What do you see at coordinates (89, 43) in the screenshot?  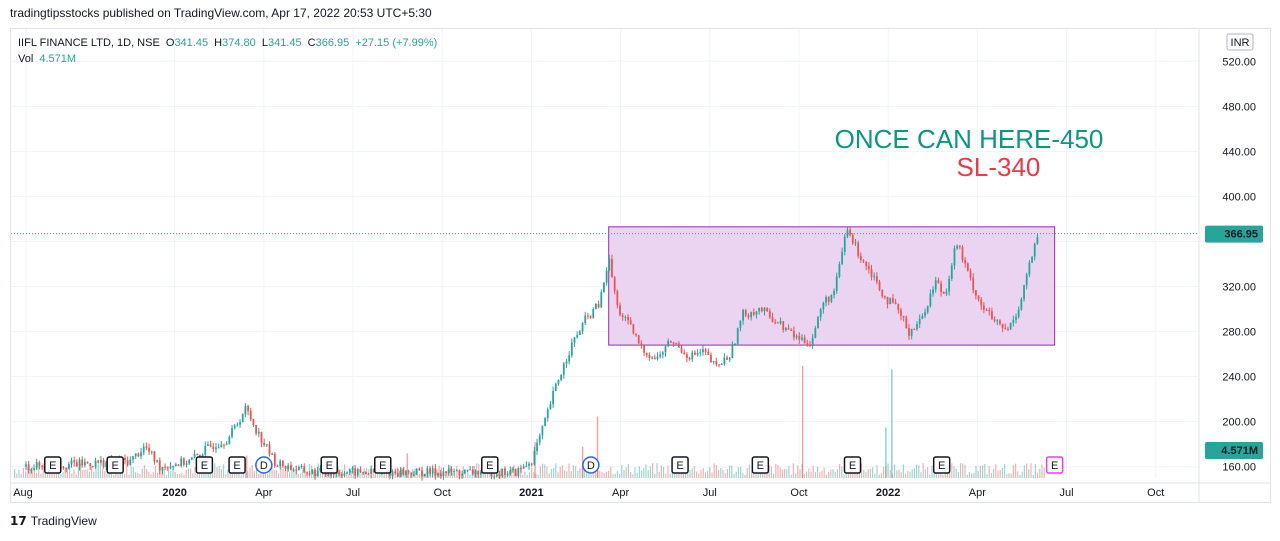 I see `symbol-name: IIFL FINANCE LTD, 1D, NSE` at bounding box center [89, 43].